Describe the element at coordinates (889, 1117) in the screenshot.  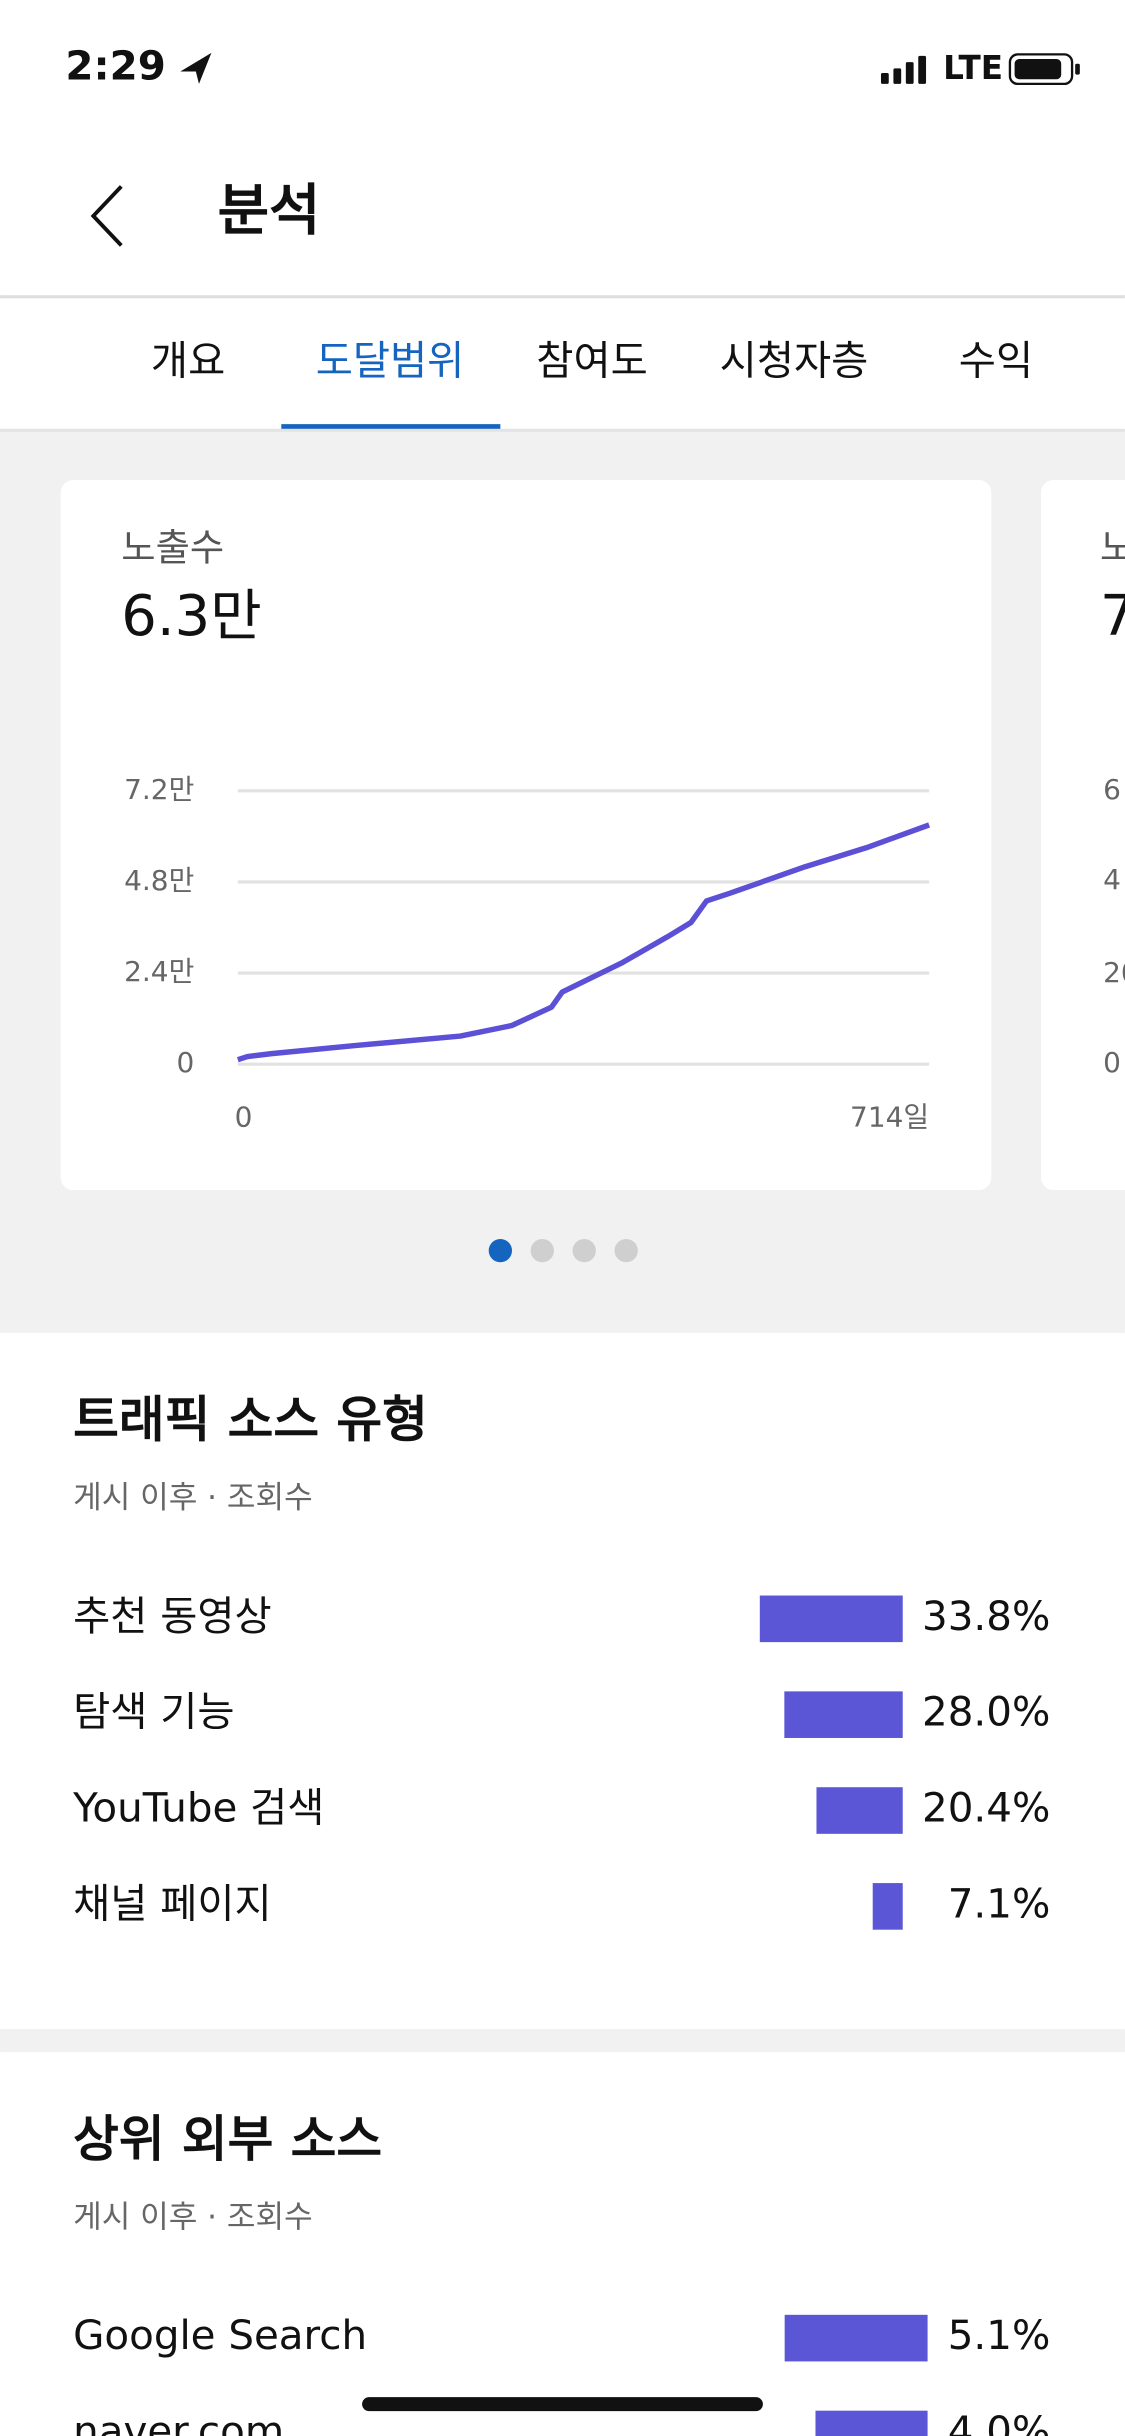
I see `x-tick-label: 714일` at that location.